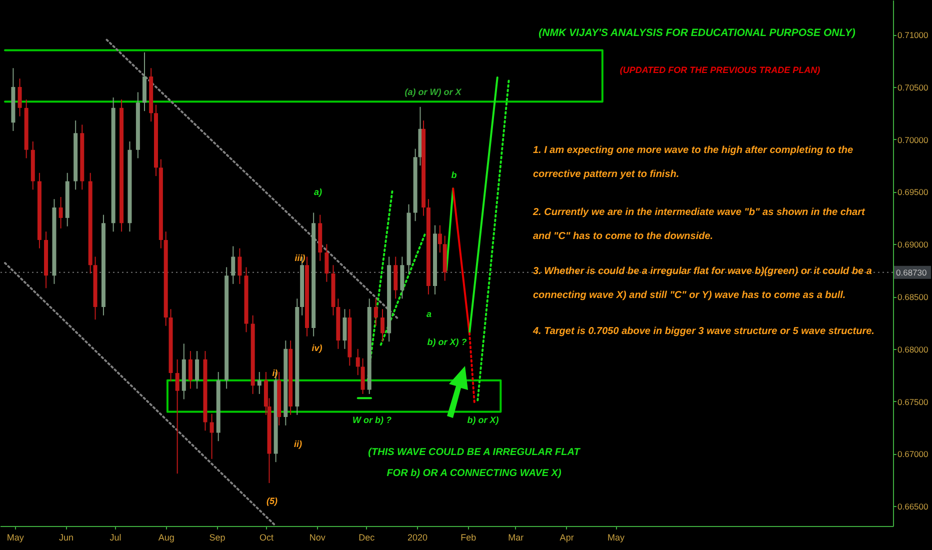 This screenshot has width=932, height=550. Describe the element at coordinates (166, 537) in the screenshot. I see `x-tick-label: Aug` at that location.